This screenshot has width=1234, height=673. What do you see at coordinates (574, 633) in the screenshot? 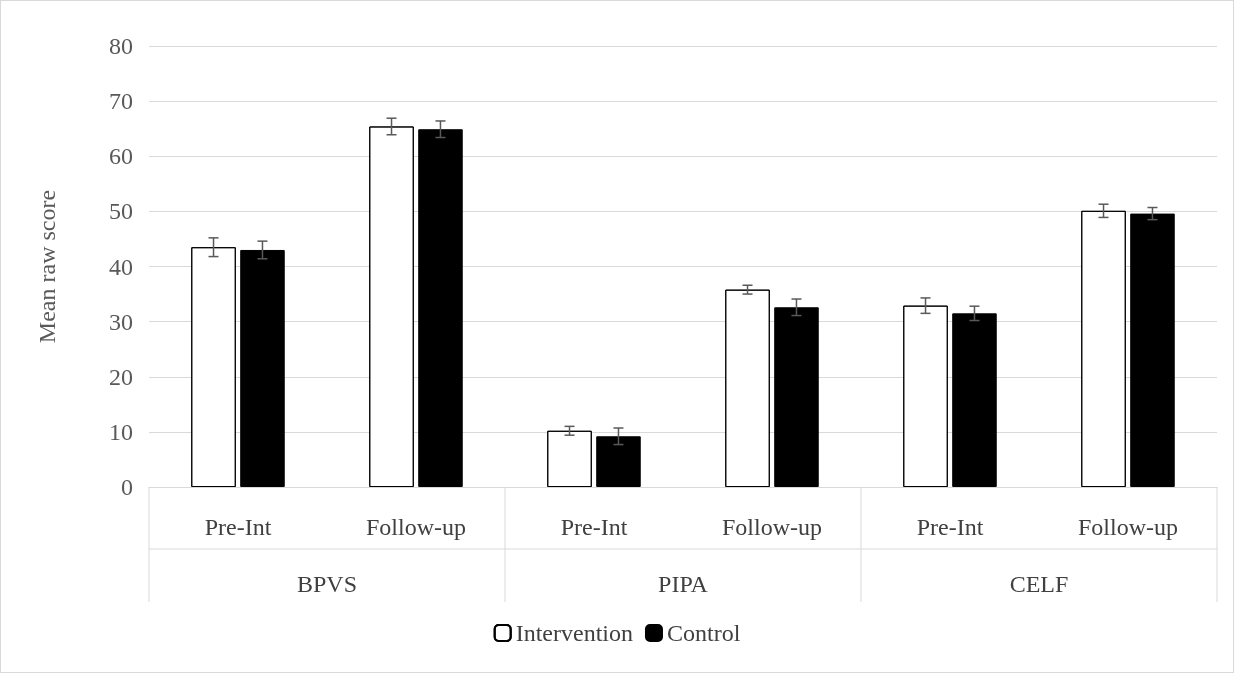
I see `legend-label: Intervention` at bounding box center [574, 633].